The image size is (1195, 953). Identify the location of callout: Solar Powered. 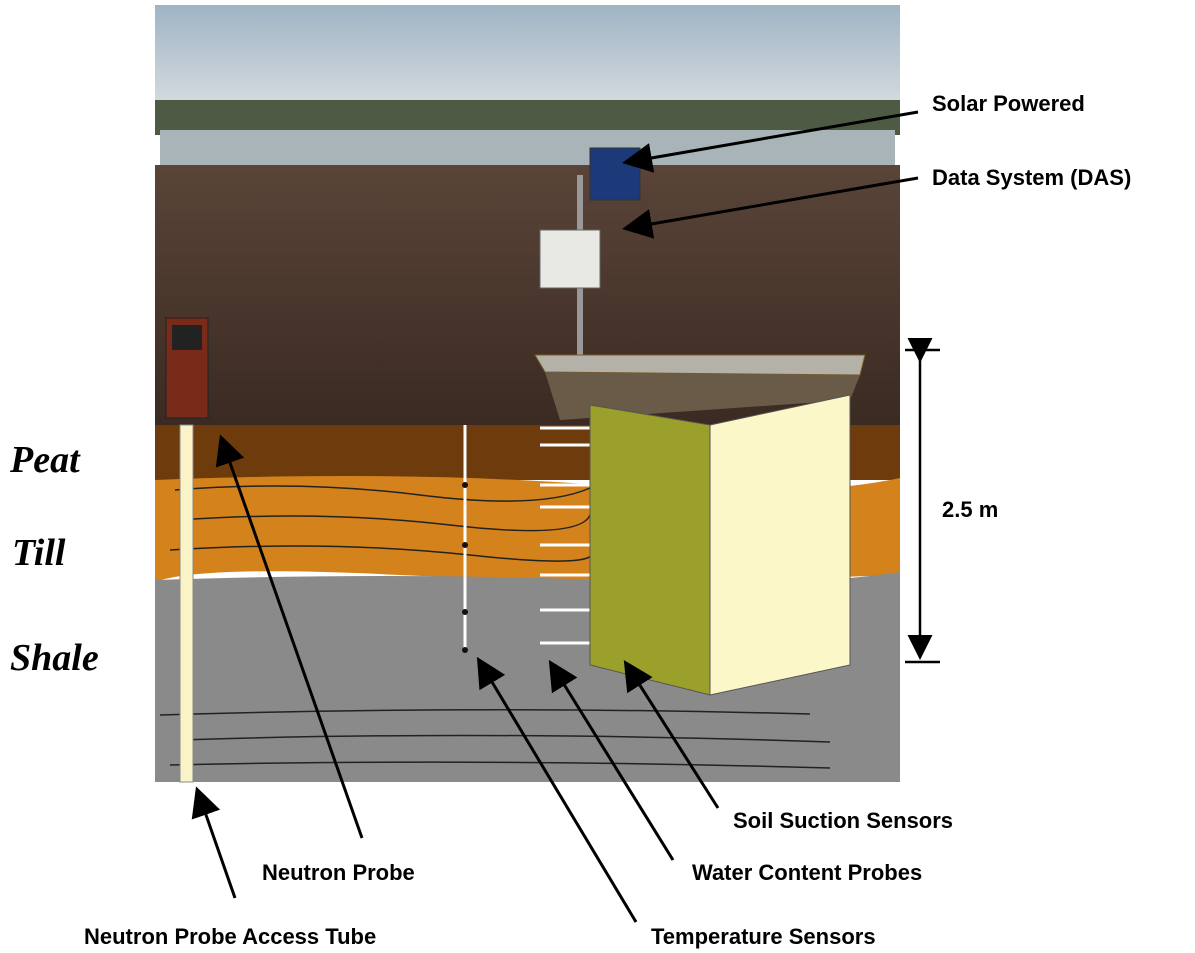
(1008, 103).